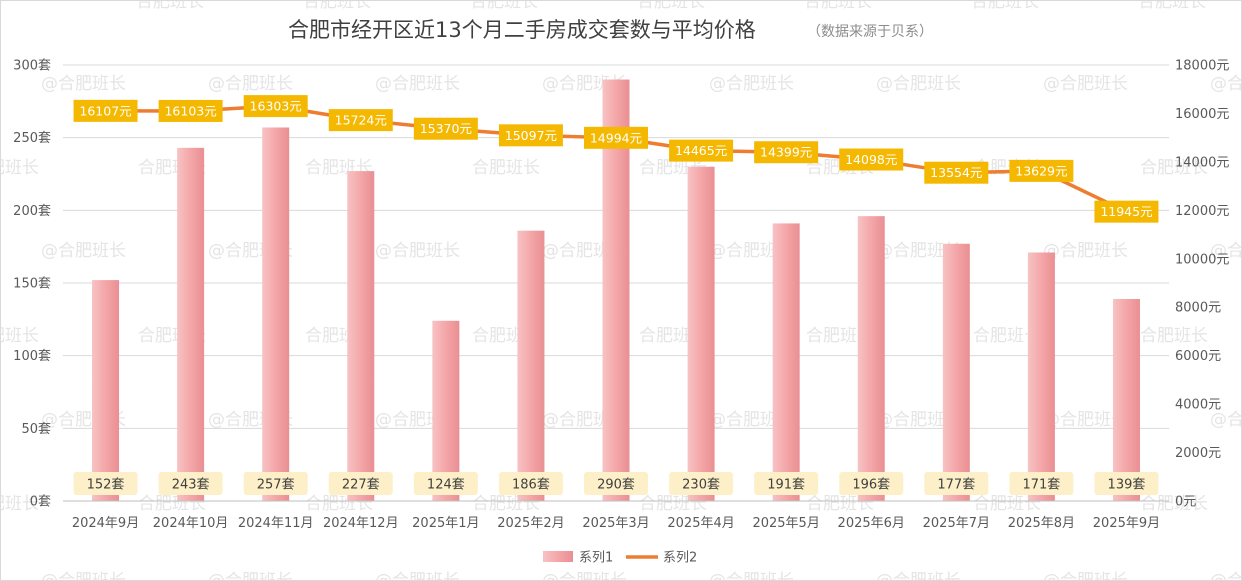 The height and width of the screenshot is (581, 1242). What do you see at coordinates (106, 485) in the screenshot?
I see `count-label: 152套` at bounding box center [106, 485].